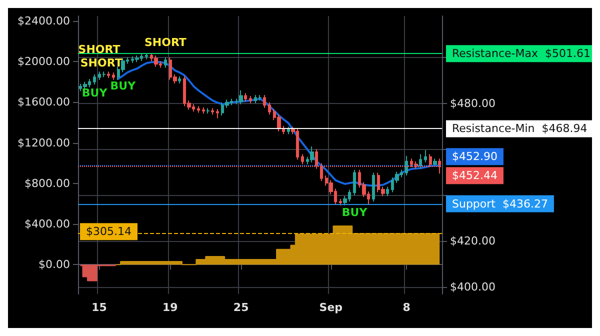 This screenshot has width=600, height=336. Describe the element at coordinates (473, 241) in the screenshot. I see `y2-tick-label: $420.00` at that location.